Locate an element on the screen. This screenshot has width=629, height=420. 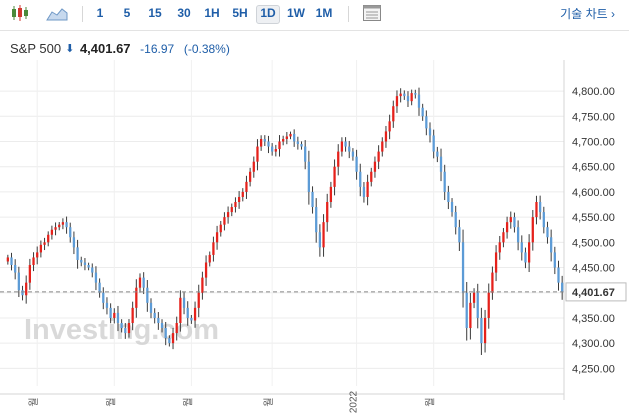
candlestick-icon is located at coordinates (20, 13).